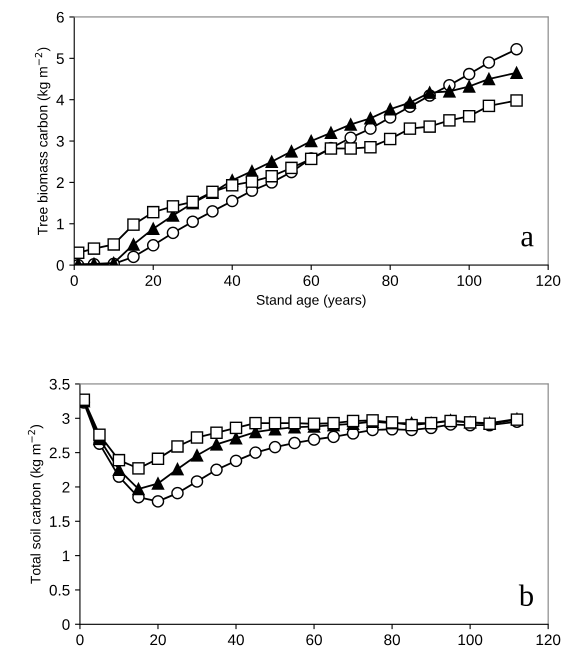 The height and width of the screenshot is (653, 571). I want to click on annotation: b, so click(525, 595).